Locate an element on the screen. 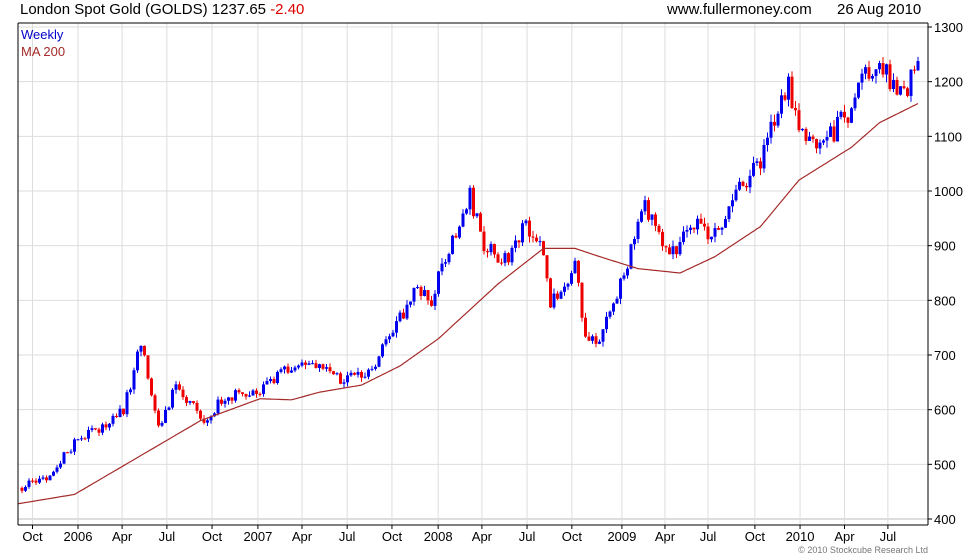 The image size is (980, 560). chart-date: 26 Aug 2010 is located at coordinates (879, 9).